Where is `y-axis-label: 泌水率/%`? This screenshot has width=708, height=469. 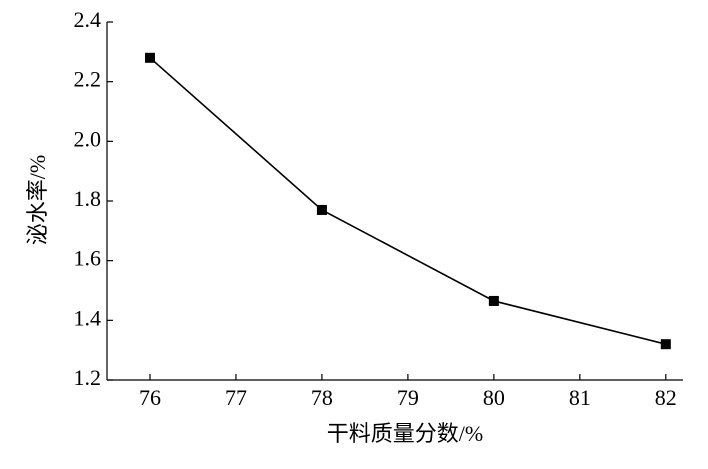 y-axis-label: 泌水率/% is located at coordinates (37, 200).